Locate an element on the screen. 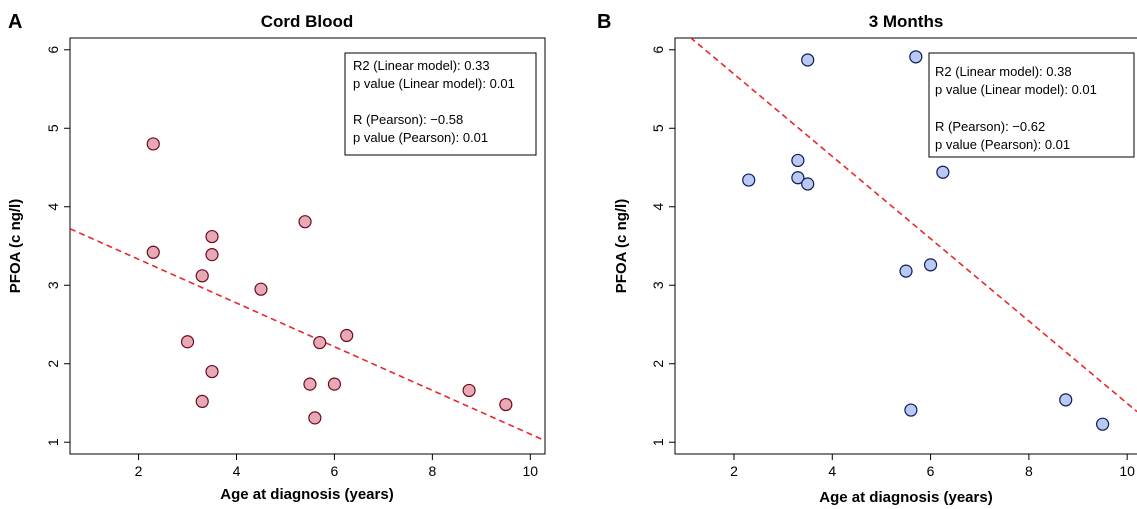 Image resolution: width=1137 pixels, height=509 pixels. chart-title-b: 3 Months is located at coordinates (906, 21).